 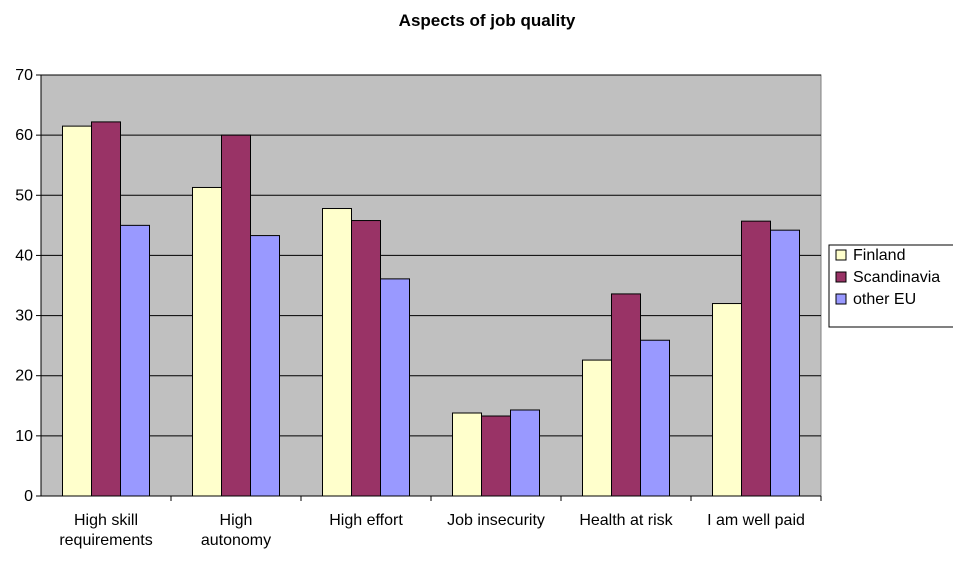 What do you see at coordinates (487, 20) in the screenshot?
I see `chart-title: Aspects of job quality` at bounding box center [487, 20].